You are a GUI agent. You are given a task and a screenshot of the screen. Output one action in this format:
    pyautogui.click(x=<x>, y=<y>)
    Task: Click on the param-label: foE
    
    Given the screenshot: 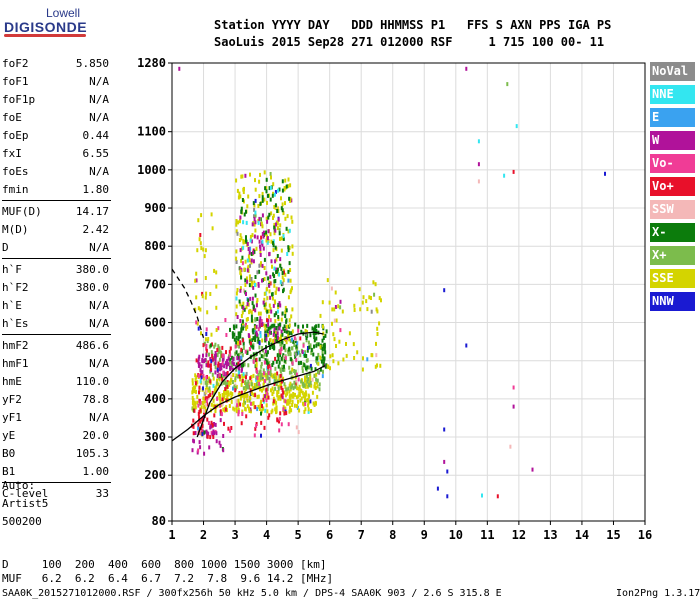 What is the action you would take?
    pyautogui.click(x=12, y=117)
    